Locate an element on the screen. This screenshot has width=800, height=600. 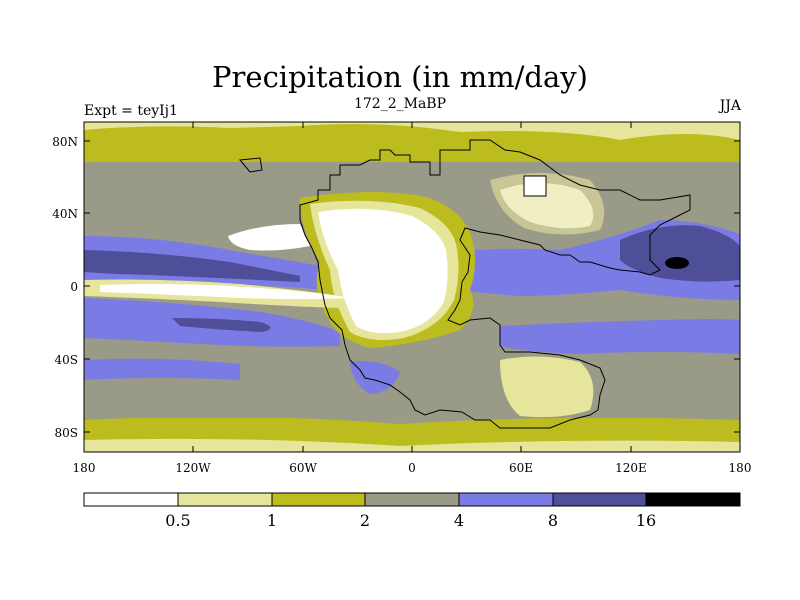
field-pangea-desert is located at coordinates (383, 271).